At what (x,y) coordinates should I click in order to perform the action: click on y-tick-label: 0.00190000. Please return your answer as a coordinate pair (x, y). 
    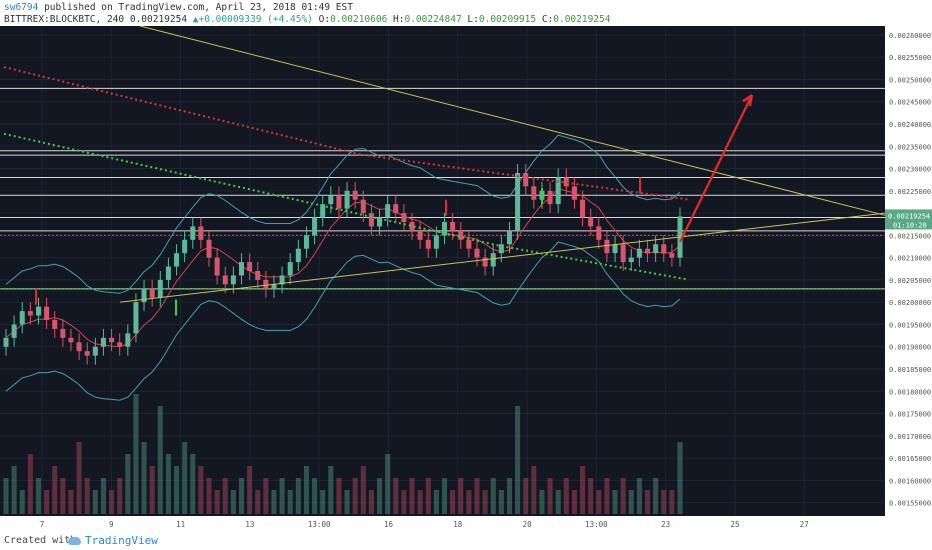
    Looking at the image, I should click on (910, 348).